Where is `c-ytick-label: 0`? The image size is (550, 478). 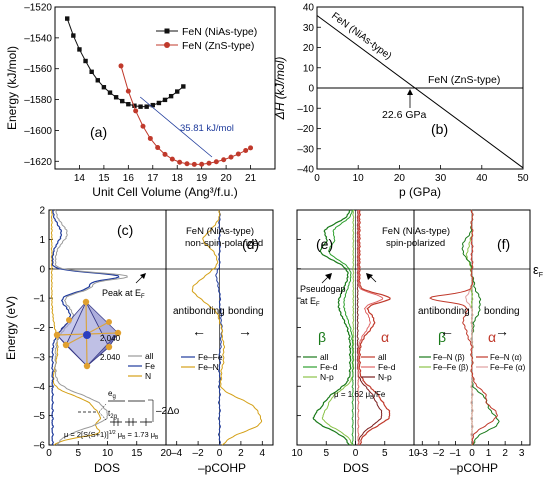
c-ytick-label: 0 is located at coordinates (42, 269).